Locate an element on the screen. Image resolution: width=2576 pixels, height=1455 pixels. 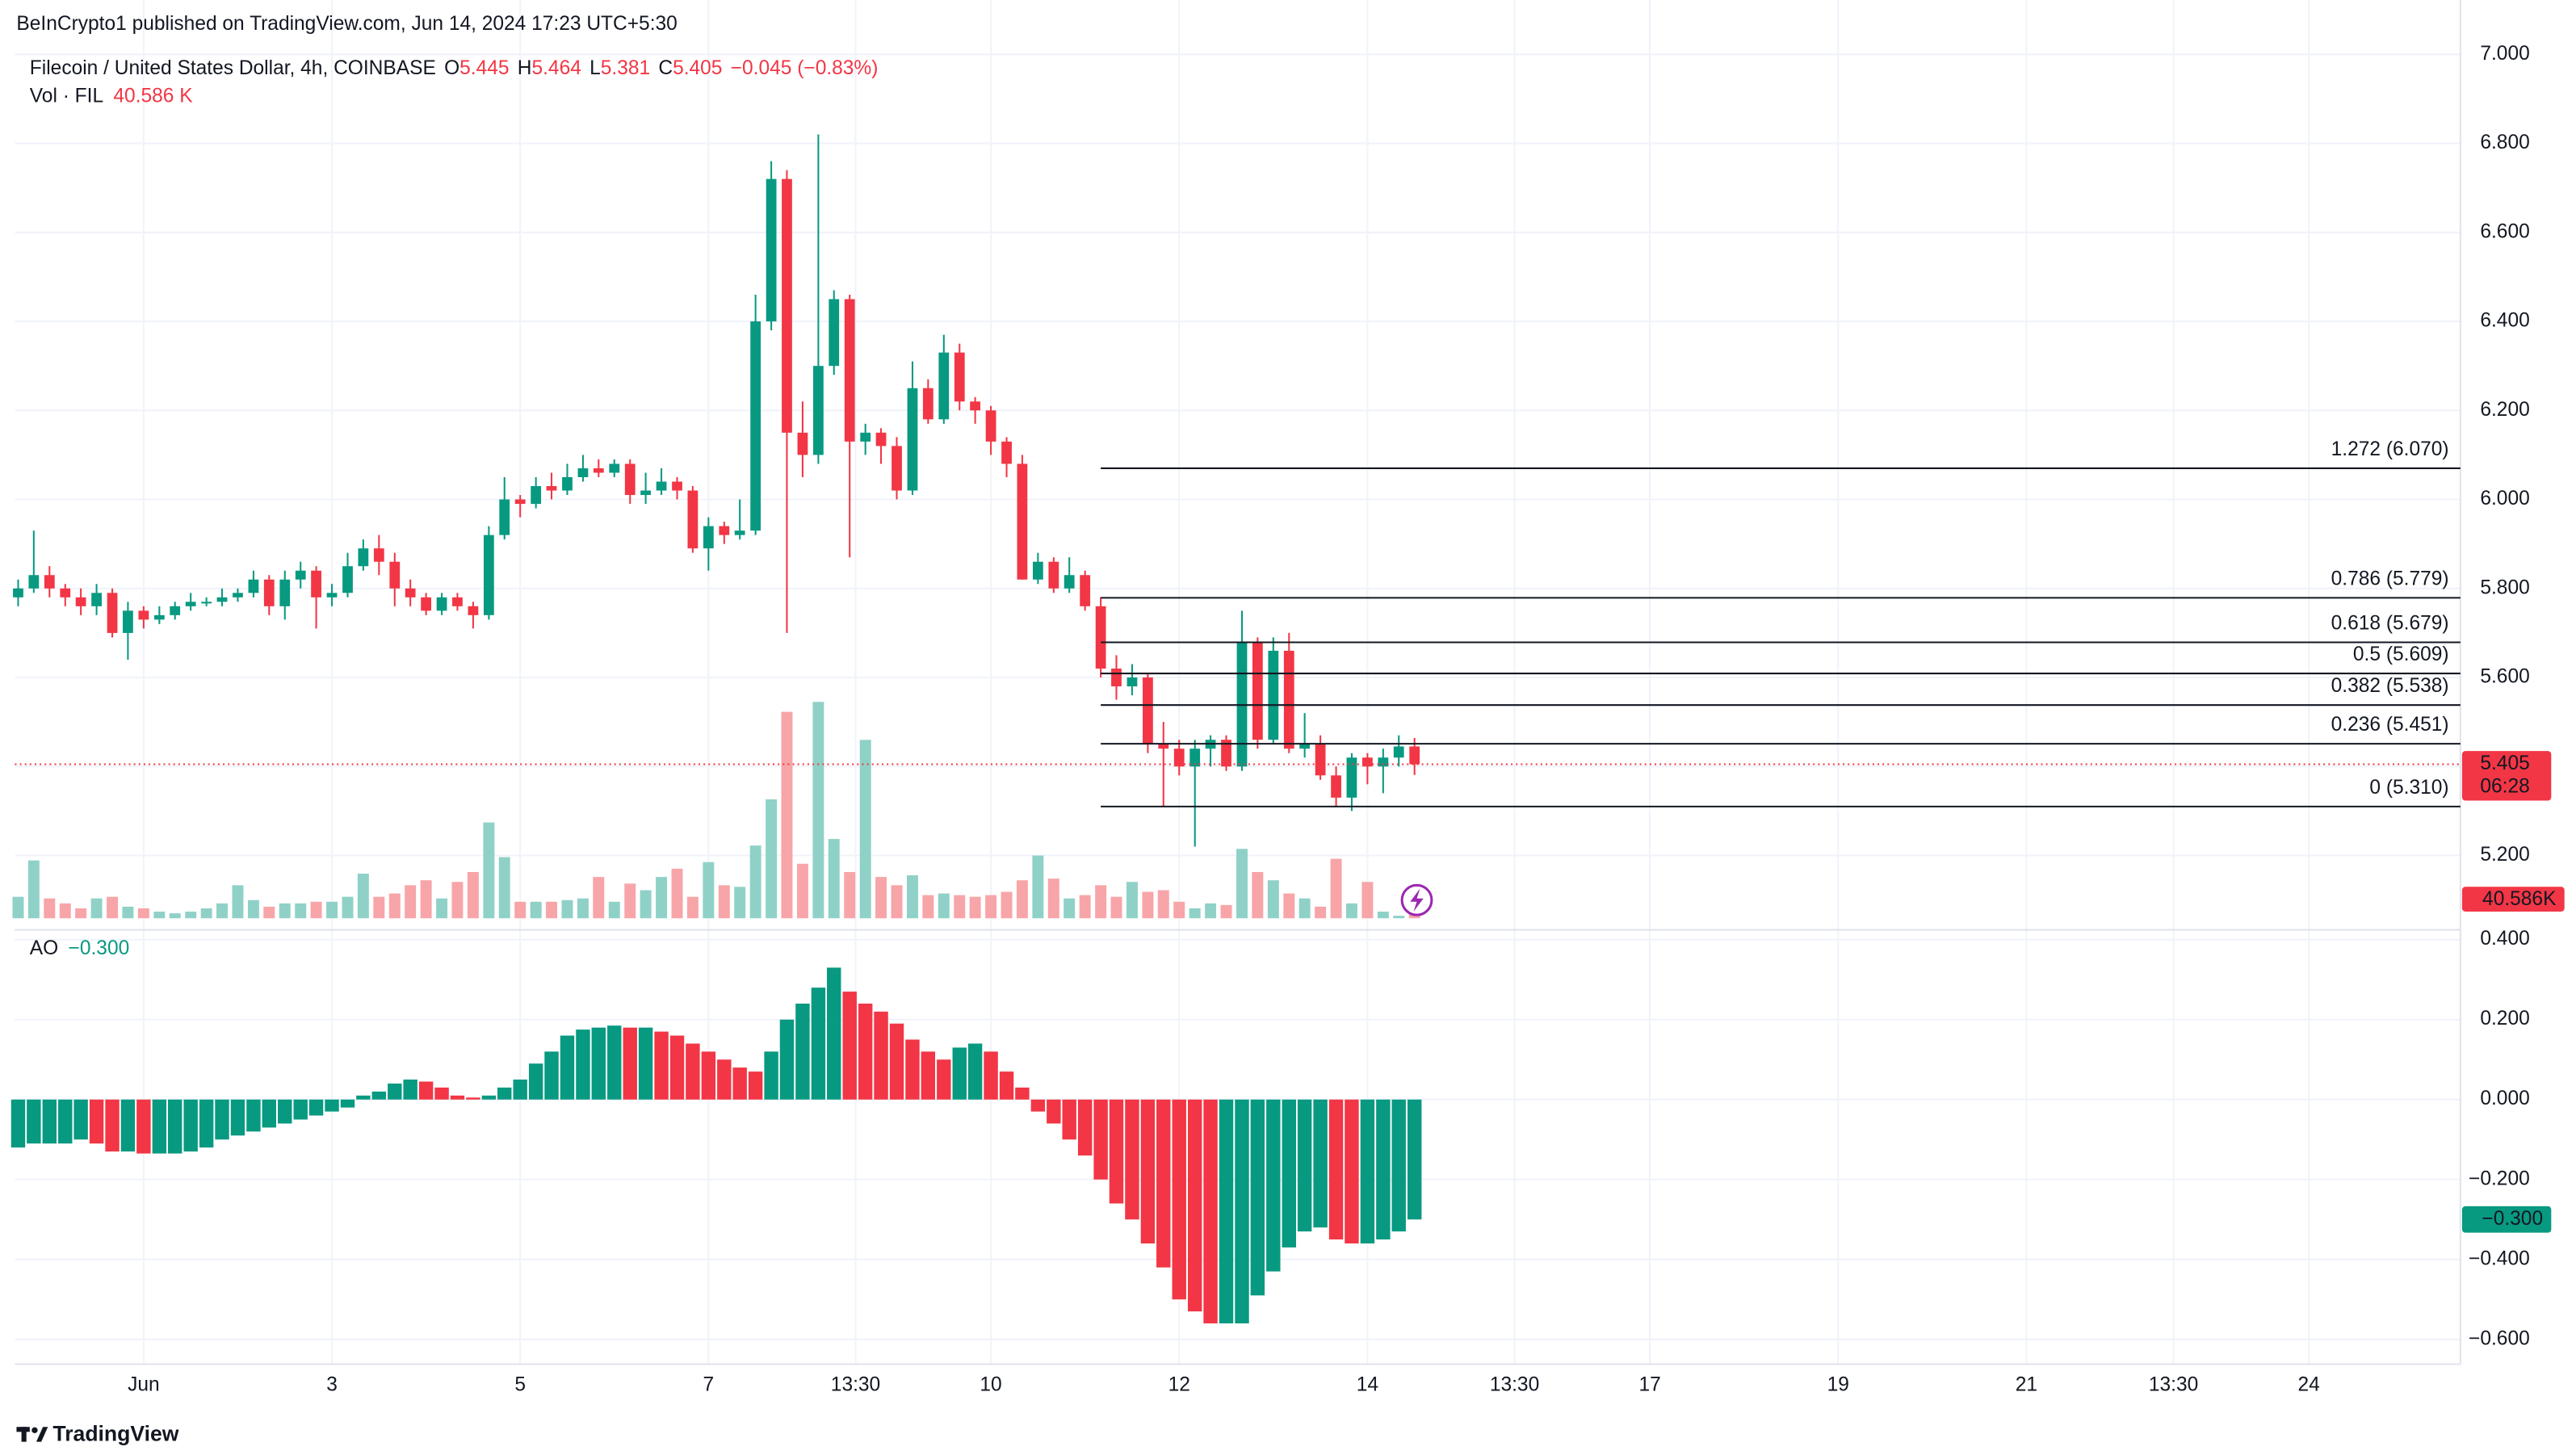
x-tick-label: Jun is located at coordinates (144, 1385).